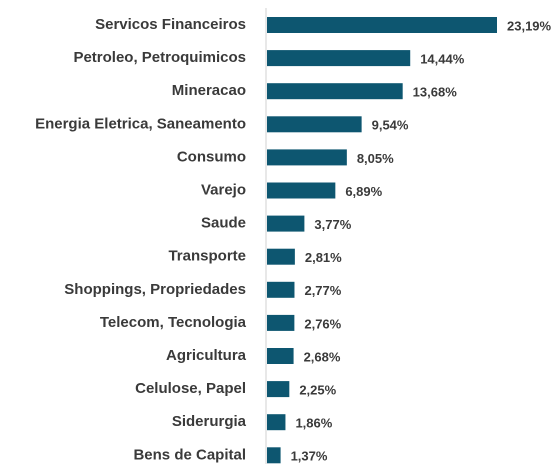  I want to click on value-label: 2,81%, so click(323, 257).